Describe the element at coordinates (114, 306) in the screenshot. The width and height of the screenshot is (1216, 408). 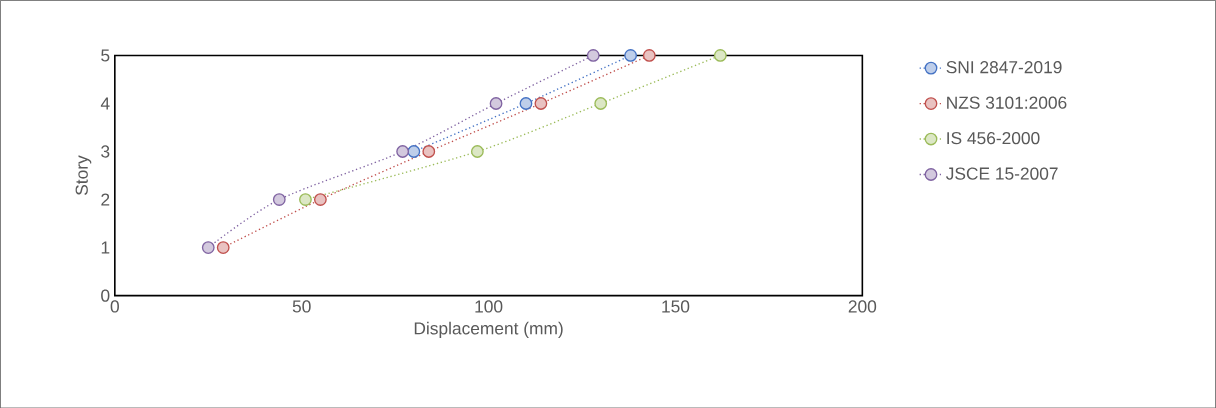
I see `x-tick-label: 0` at that location.